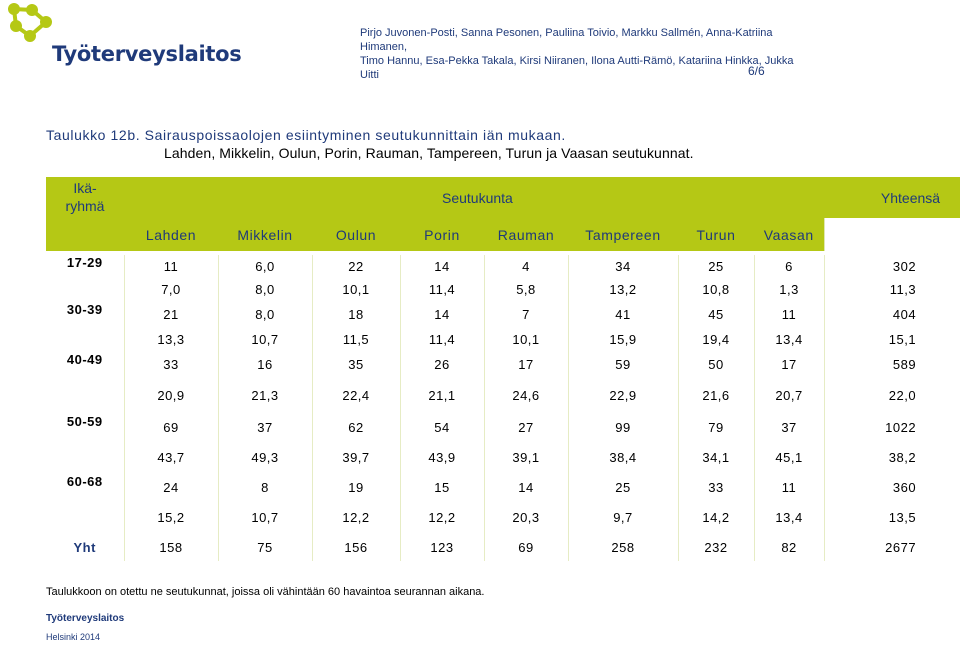 This screenshot has width=960, height=645. What do you see at coordinates (264, 487) in the screenshot?
I see `count-cell: 8` at bounding box center [264, 487].